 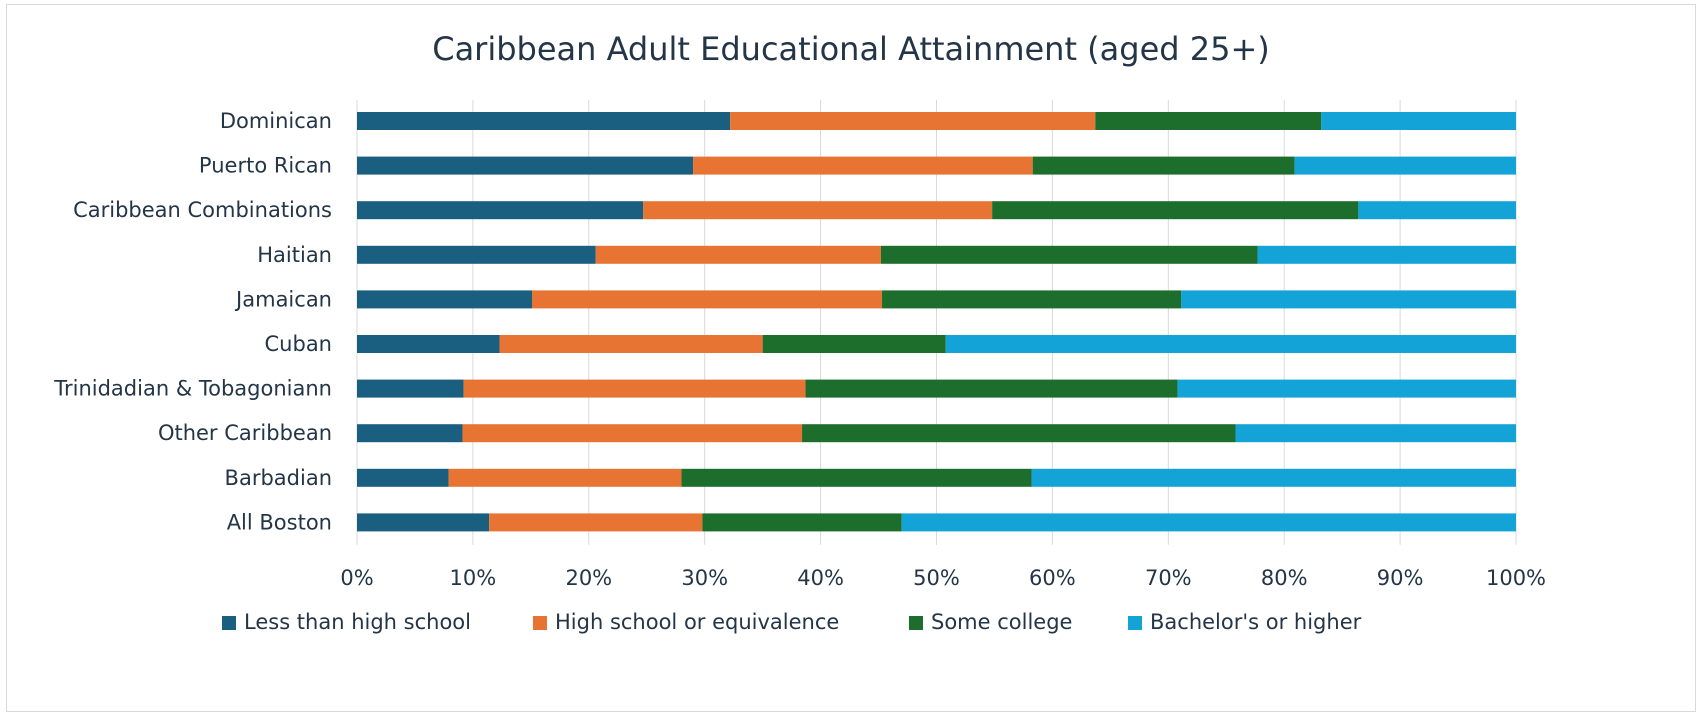 What do you see at coordinates (697, 622) in the screenshot?
I see `legend-label: High school or equivalence` at bounding box center [697, 622].